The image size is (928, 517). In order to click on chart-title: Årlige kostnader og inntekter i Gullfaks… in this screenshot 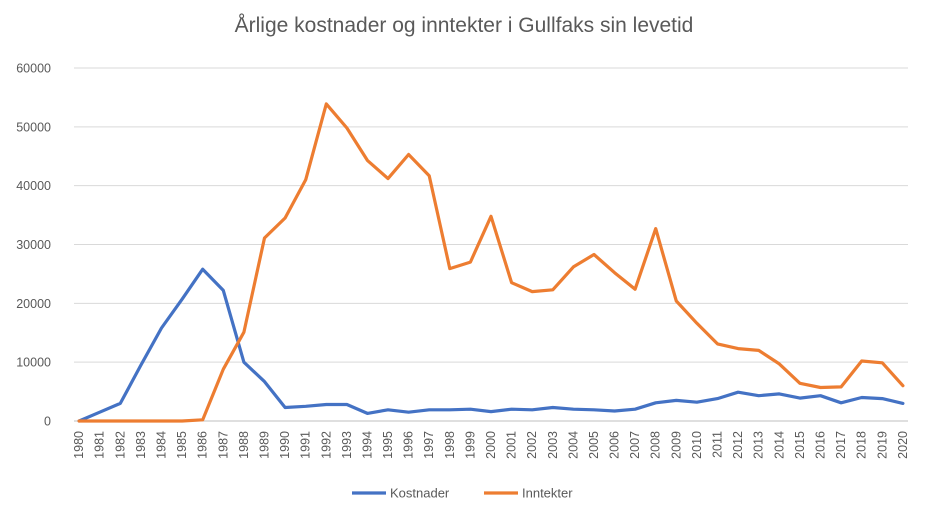, I will do `click(464, 25)`.